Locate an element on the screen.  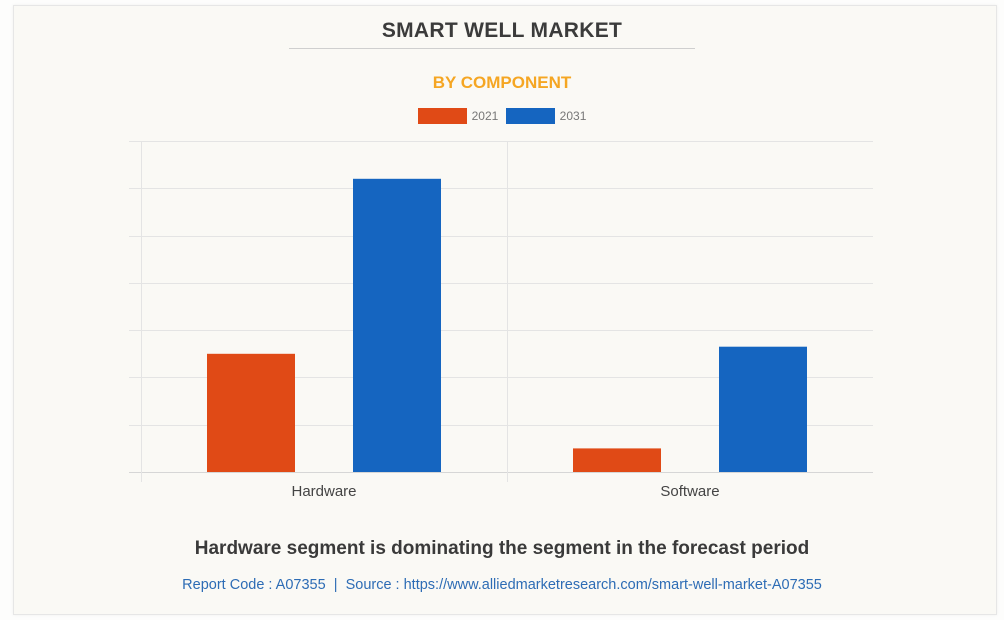
legend-swatch-2021 is located at coordinates (442, 116).